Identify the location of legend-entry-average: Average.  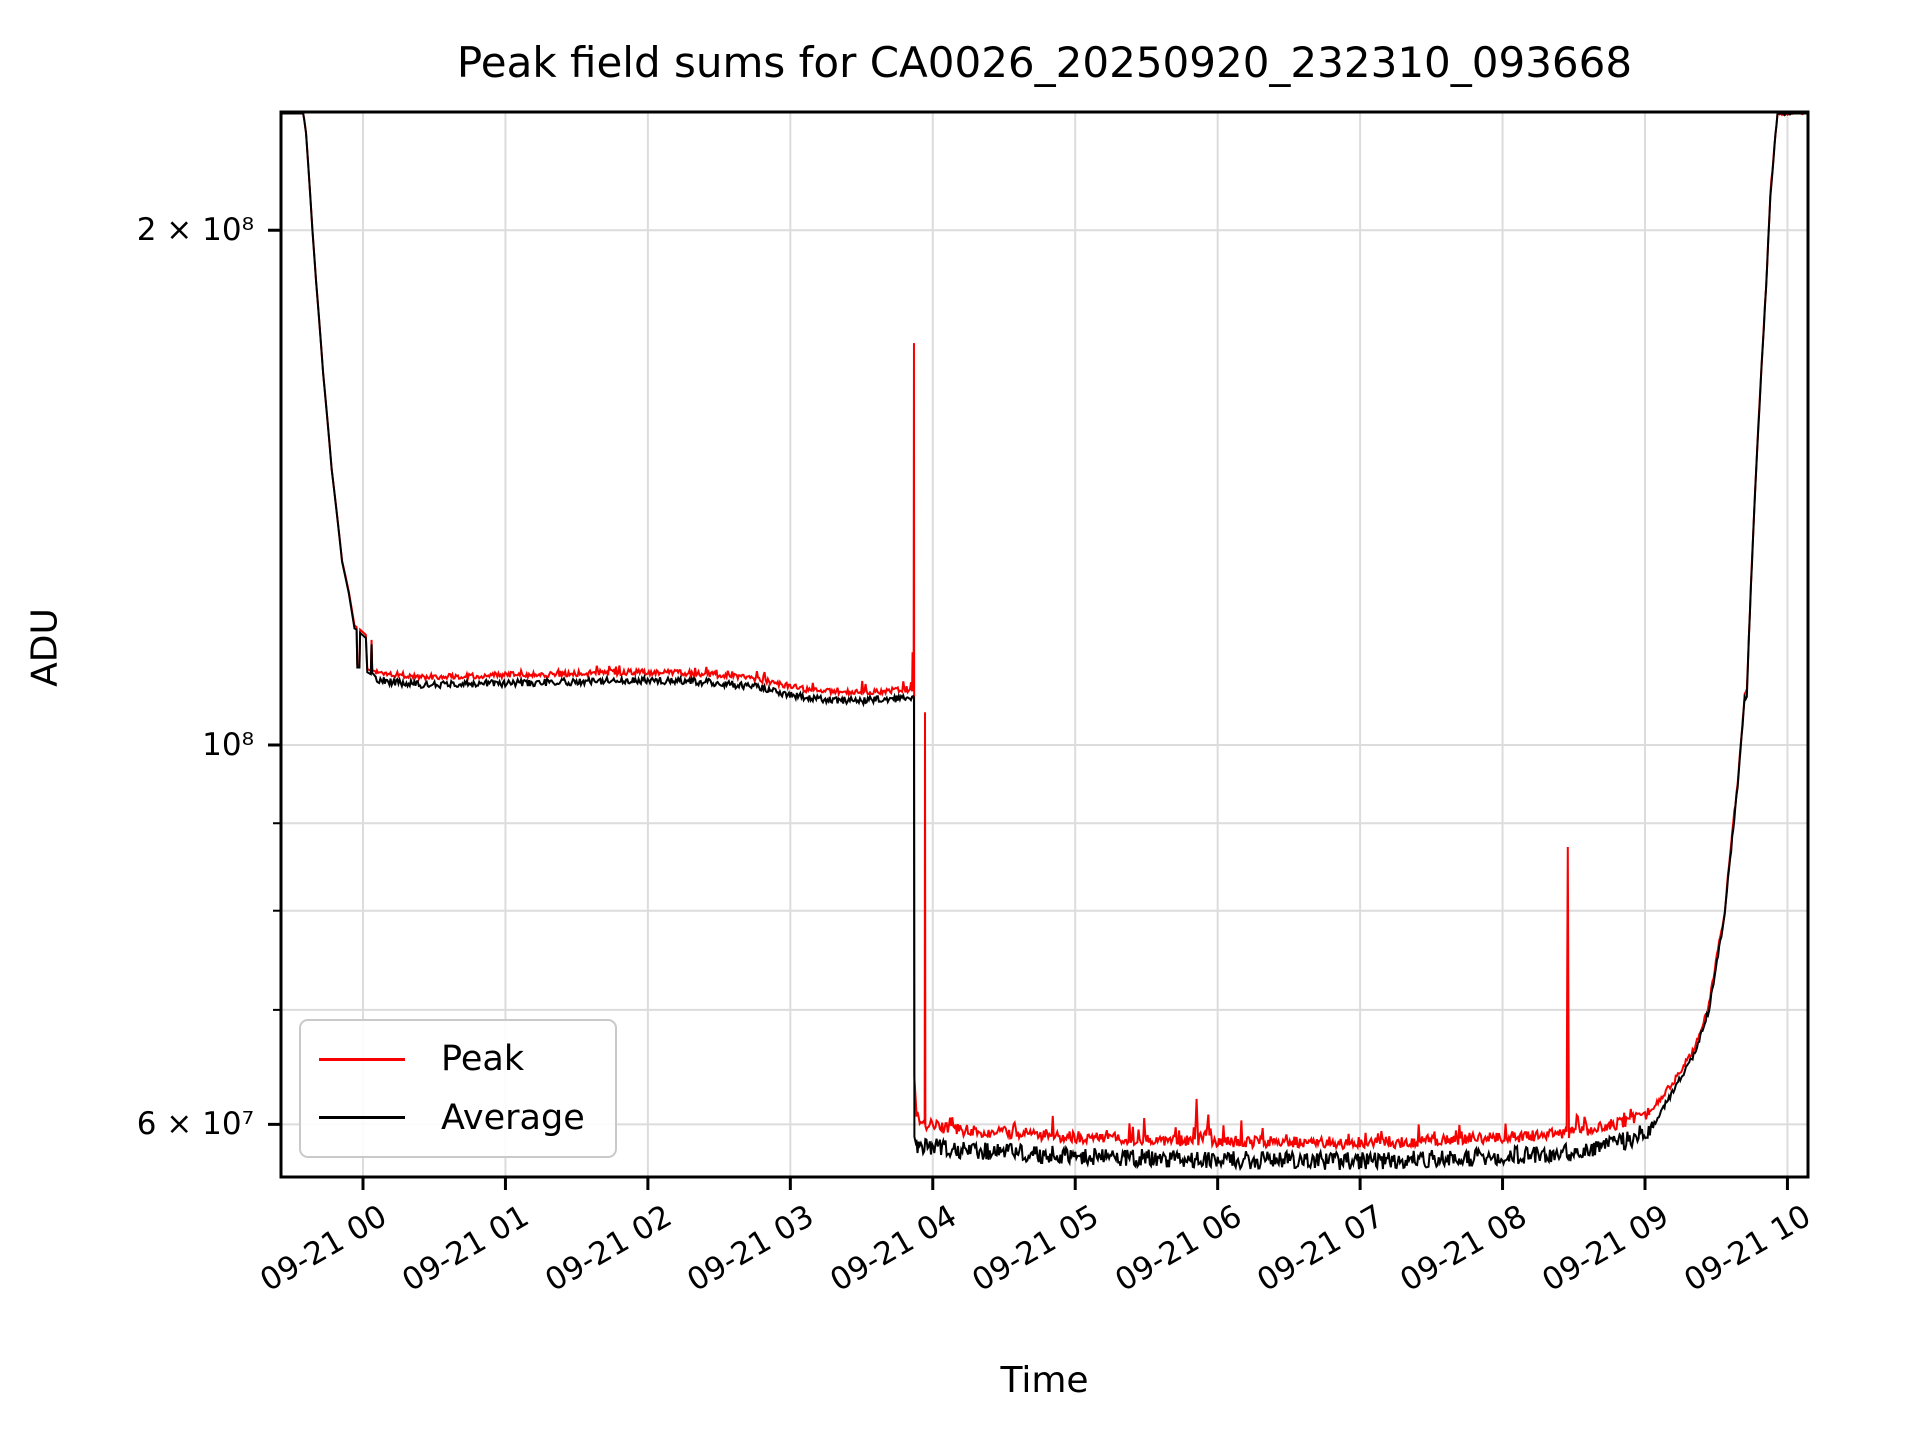
(467, 1118).